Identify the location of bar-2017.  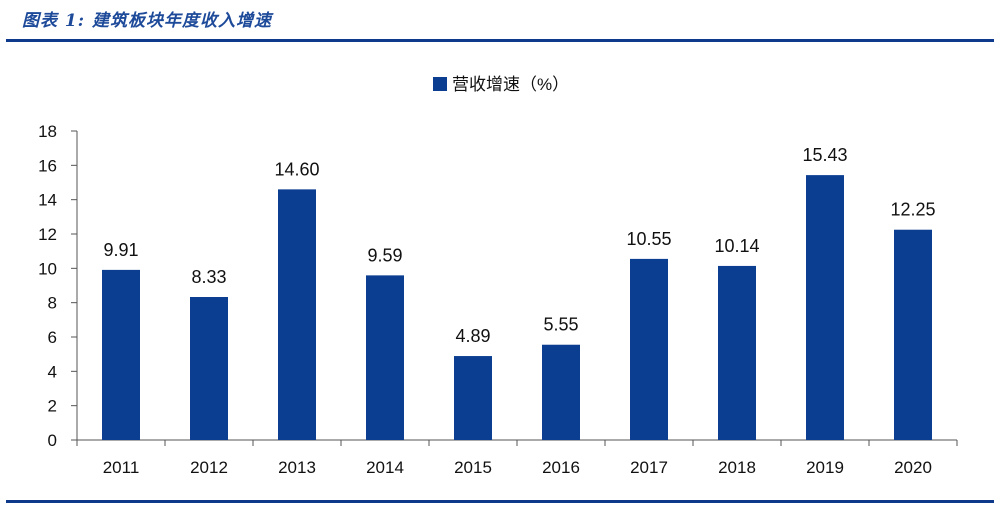
(649, 349).